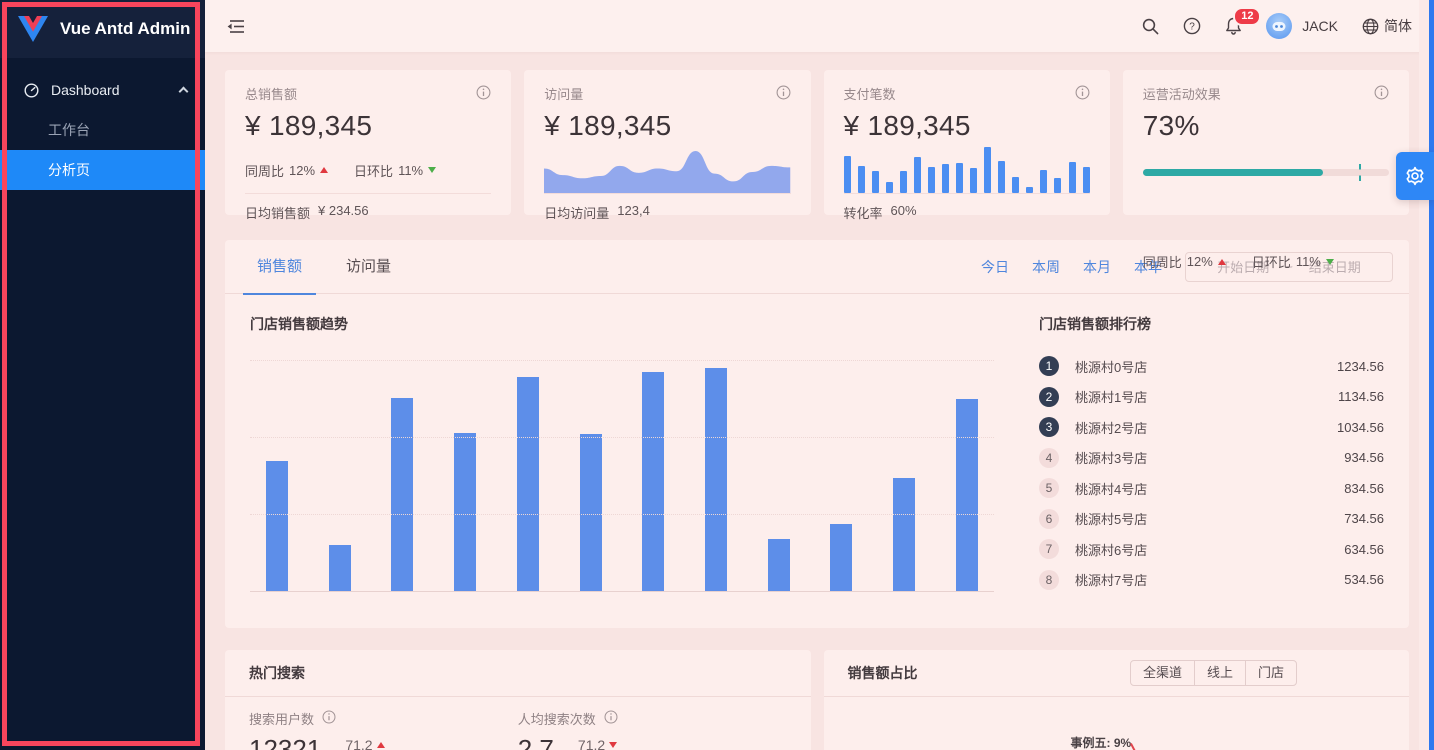  I want to click on range-link-week: 本周, so click(1046, 266).